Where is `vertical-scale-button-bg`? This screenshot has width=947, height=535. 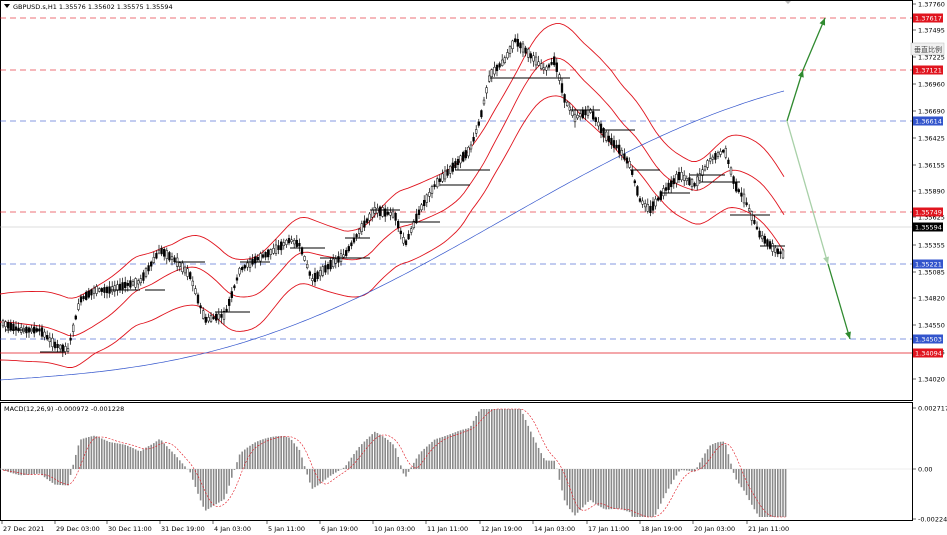
vertical-scale-button-bg is located at coordinates (927, 49).